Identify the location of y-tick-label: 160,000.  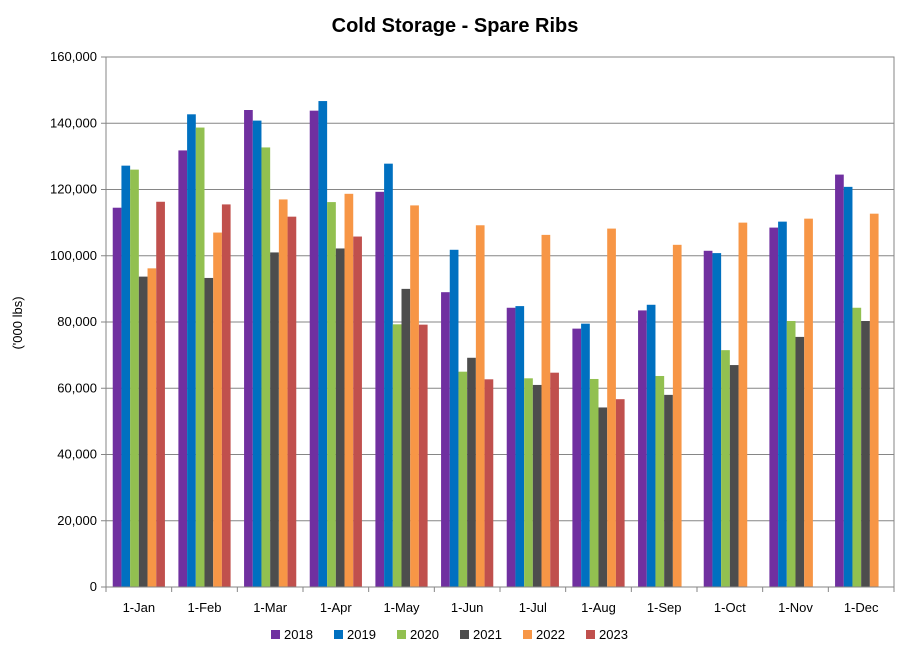
(73, 56).